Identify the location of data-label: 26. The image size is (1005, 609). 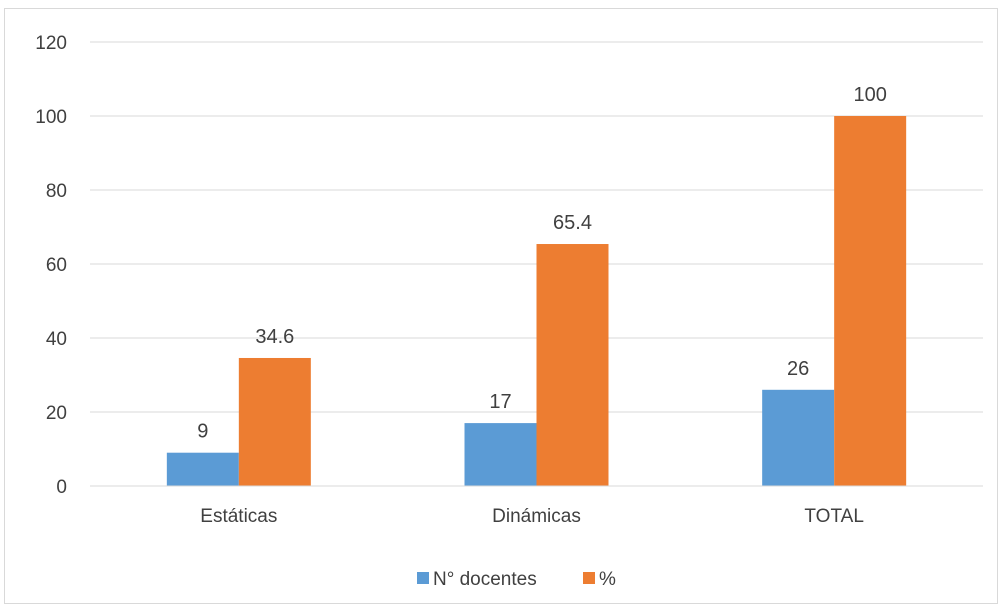
(798, 369).